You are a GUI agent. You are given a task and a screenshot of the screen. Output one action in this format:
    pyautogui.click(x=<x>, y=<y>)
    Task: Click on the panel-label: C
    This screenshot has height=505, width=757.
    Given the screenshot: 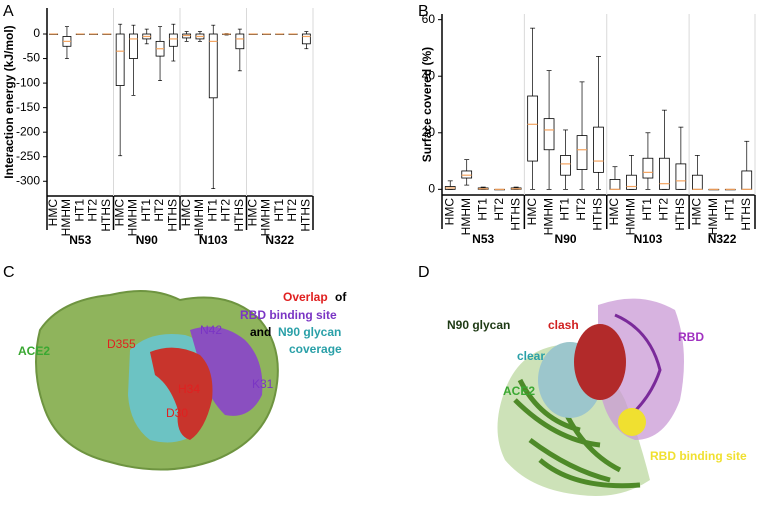 What is the action you would take?
    pyautogui.click(x=9, y=272)
    